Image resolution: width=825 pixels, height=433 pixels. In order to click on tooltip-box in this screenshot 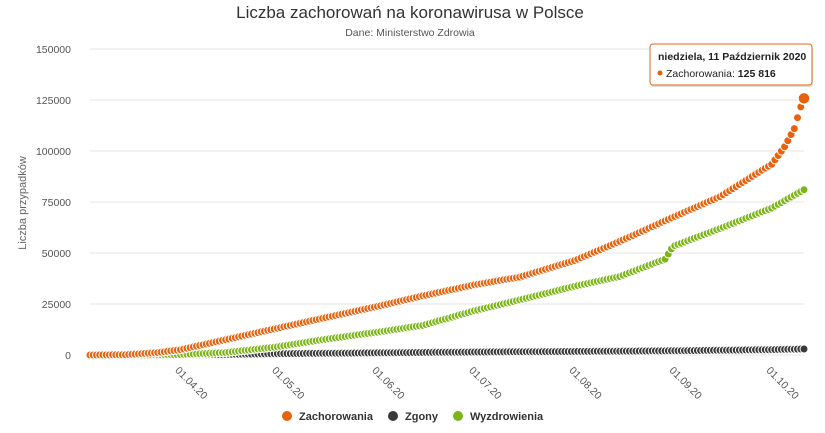, I will do `click(731, 64)`.